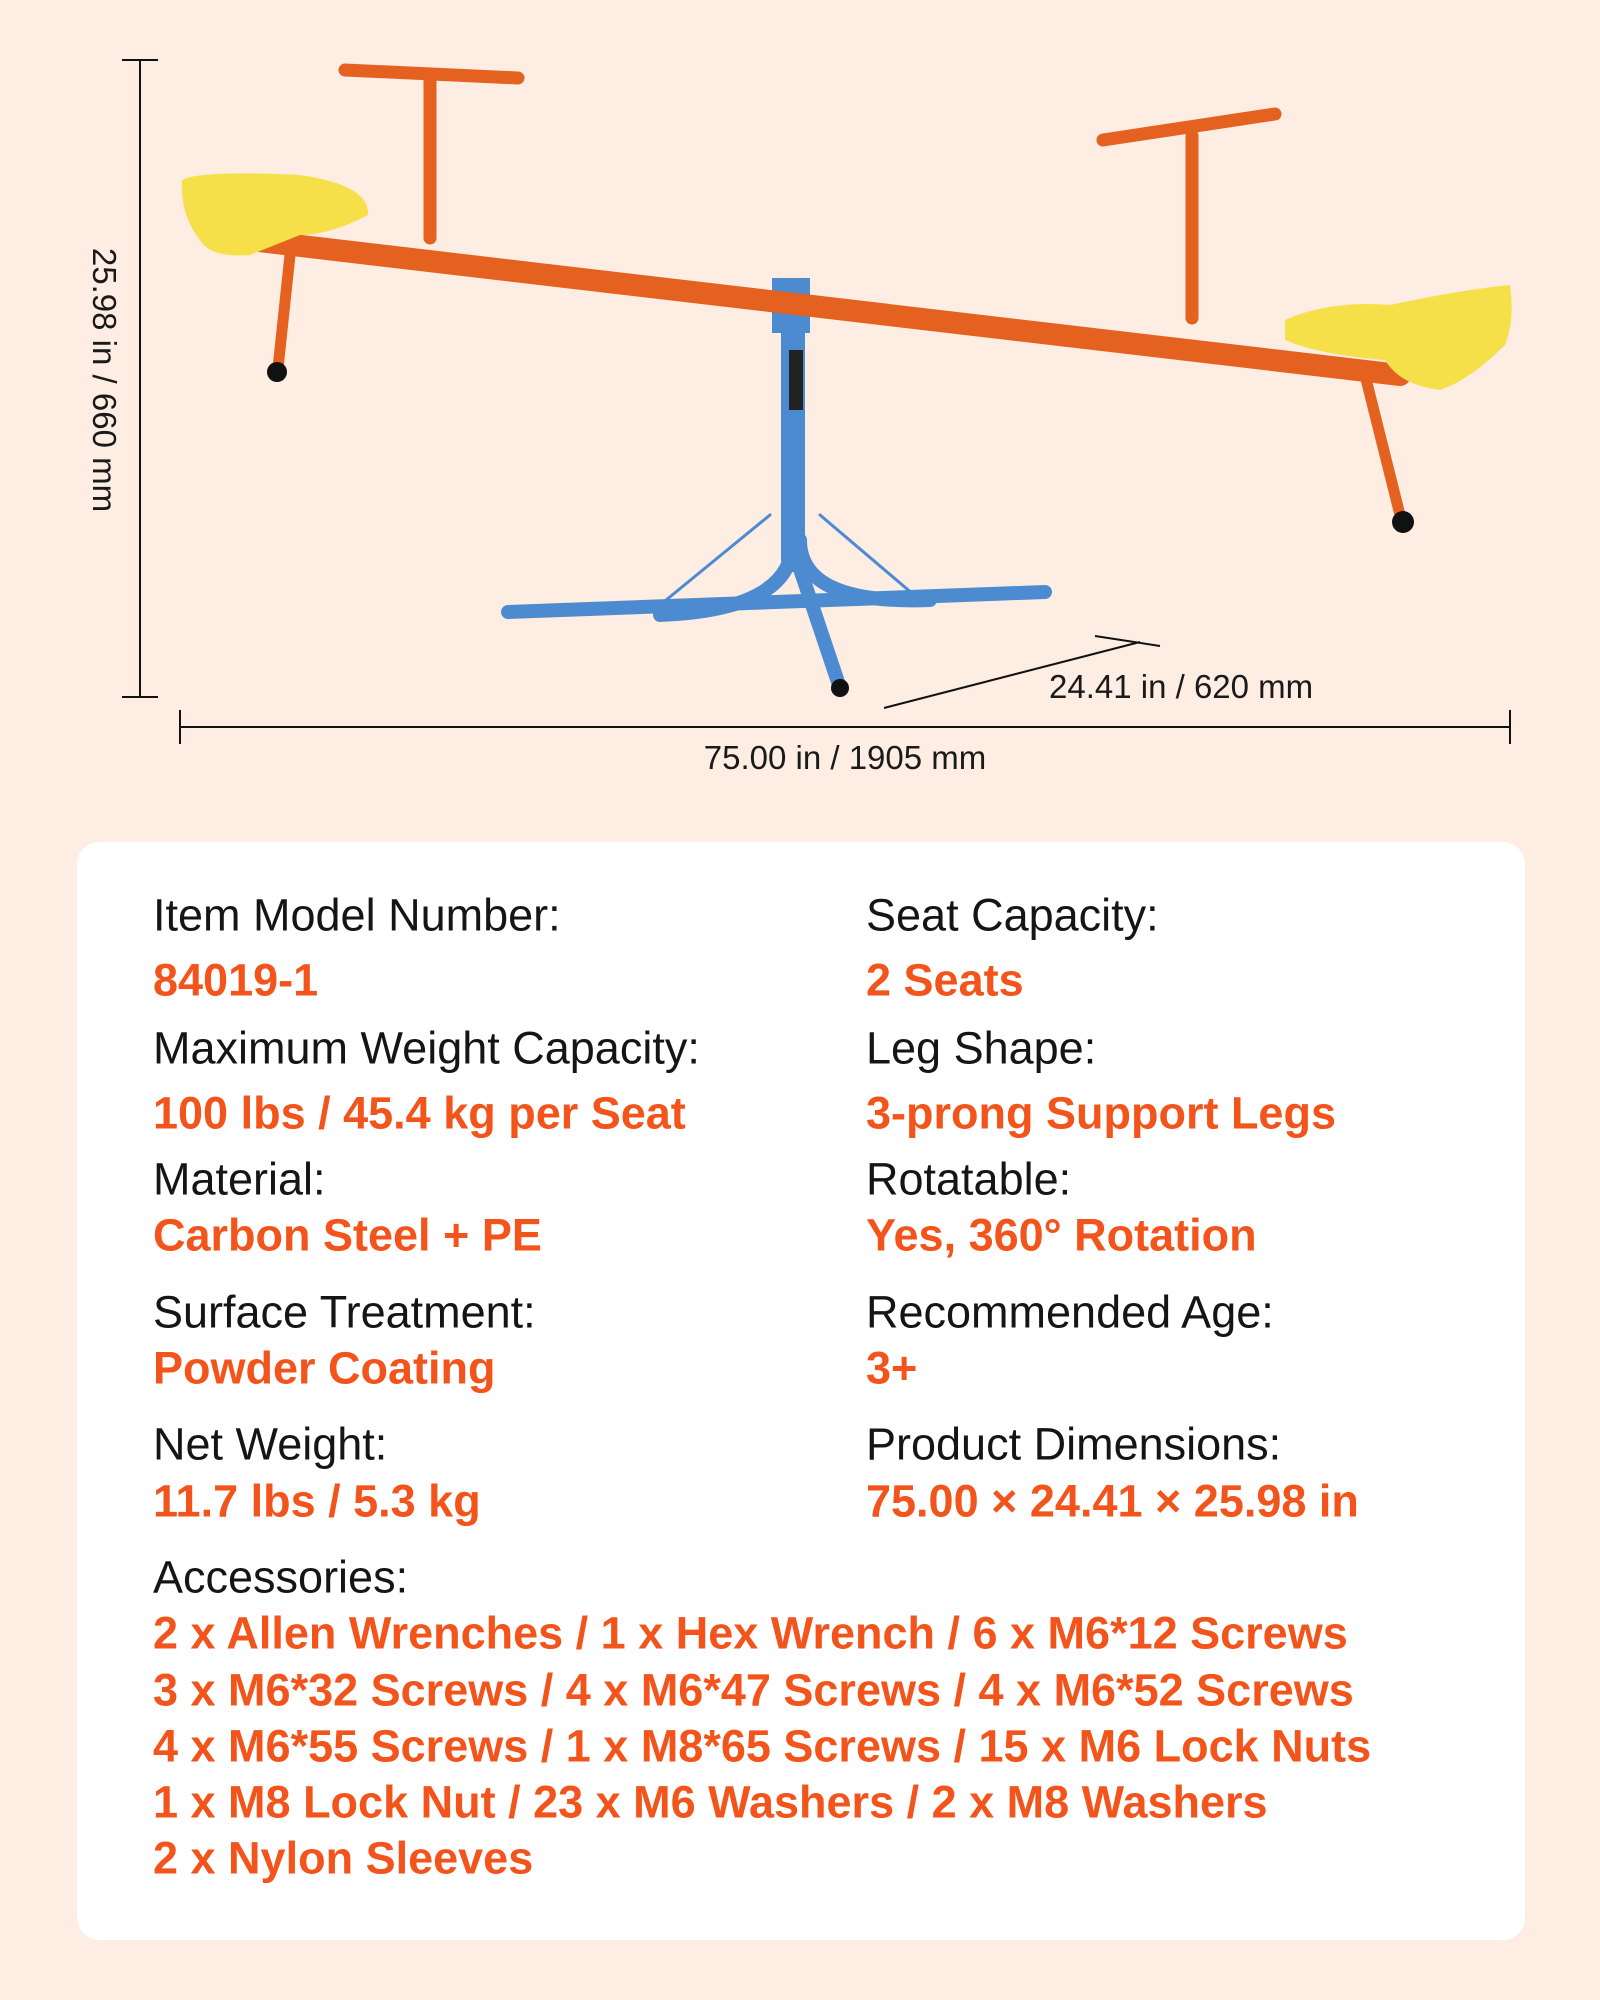  I want to click on beam, so click(825, 307).